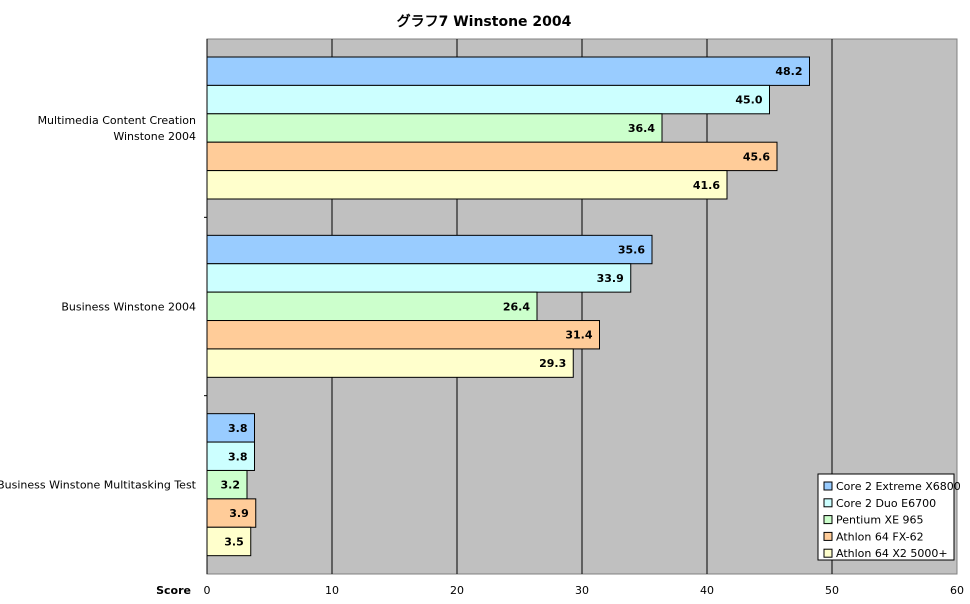 This screenshot has width=970, height=604. I want to click on category-label-line: Business Winstone Multitasking Test, so click(98, 485).